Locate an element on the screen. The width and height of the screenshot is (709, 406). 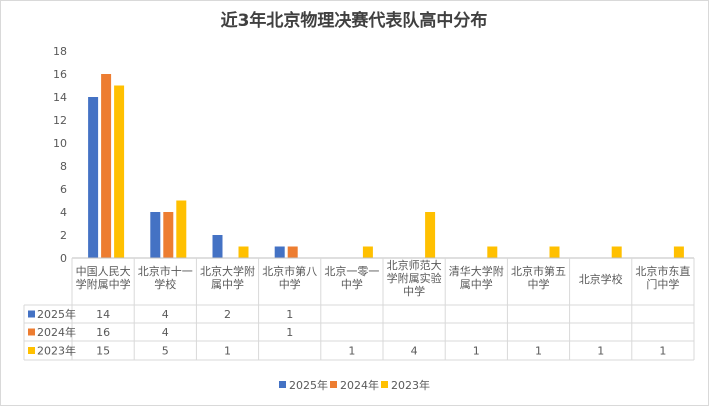
category-label: 学附属实验 is located at coordinates (414, 278).